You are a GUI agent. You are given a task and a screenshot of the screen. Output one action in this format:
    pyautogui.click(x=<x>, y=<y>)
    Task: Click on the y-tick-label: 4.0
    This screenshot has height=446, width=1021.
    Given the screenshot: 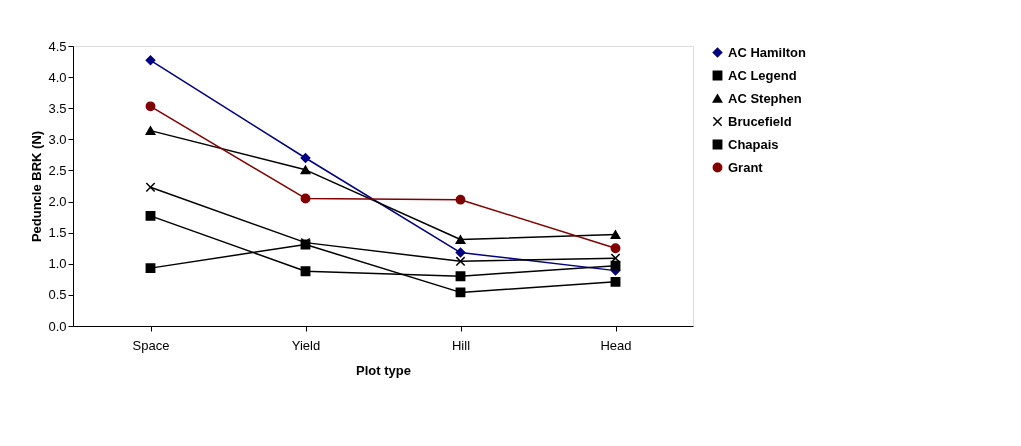 What is the action you would take?
    pyautogui.click(x=57, y=77)
    